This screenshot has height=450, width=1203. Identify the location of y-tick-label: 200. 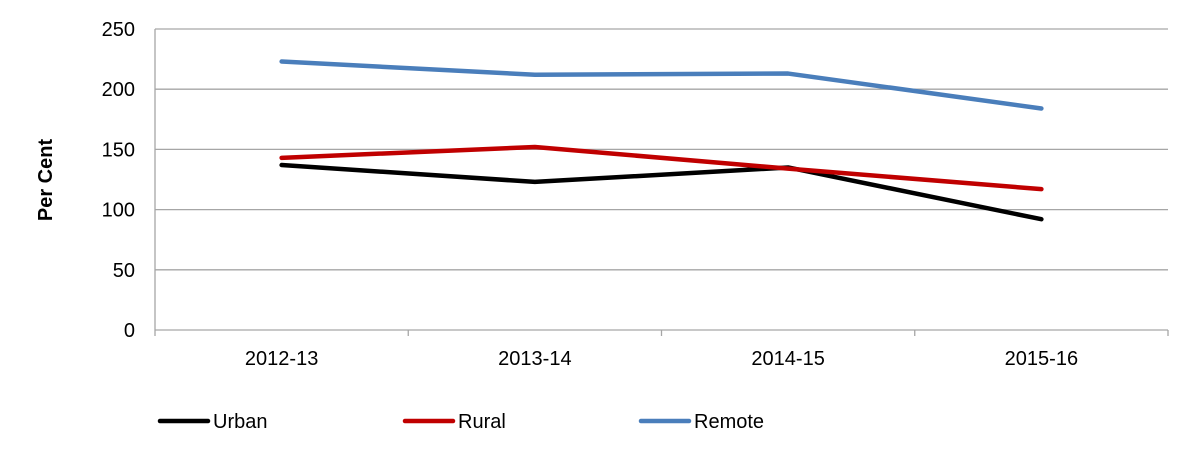
(118, 90).